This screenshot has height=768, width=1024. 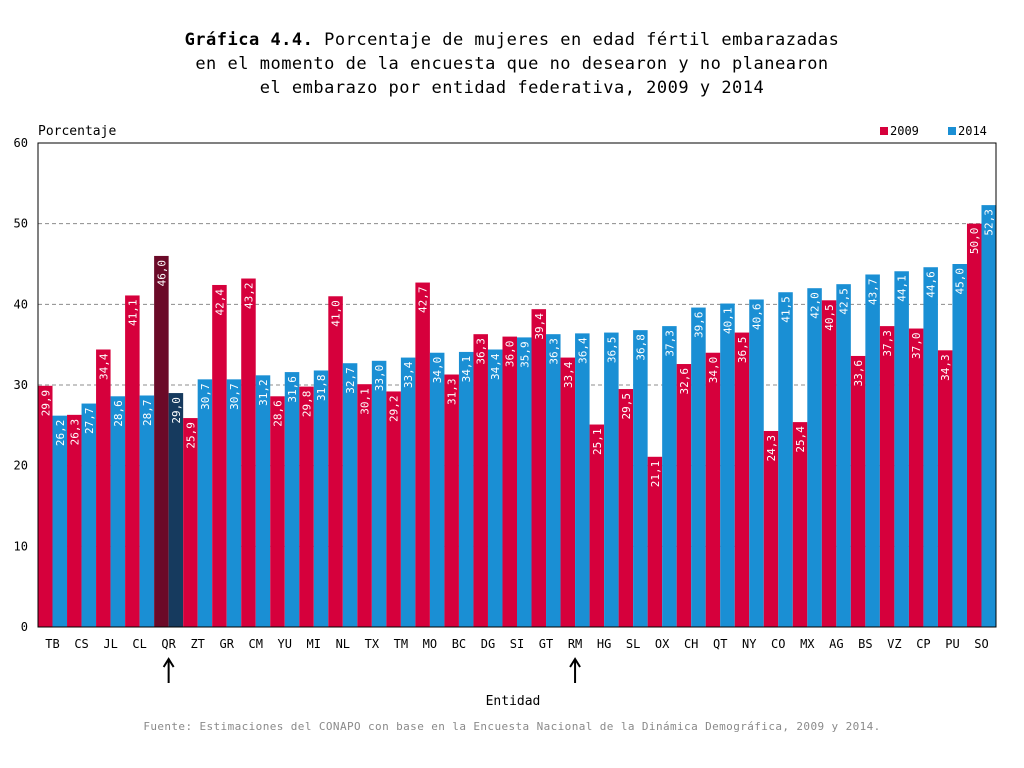 What do you see at coordinates (343, 644) in the screenshot?
I see `x-tick-label-NL: NL` at bounding box center [343, 644].